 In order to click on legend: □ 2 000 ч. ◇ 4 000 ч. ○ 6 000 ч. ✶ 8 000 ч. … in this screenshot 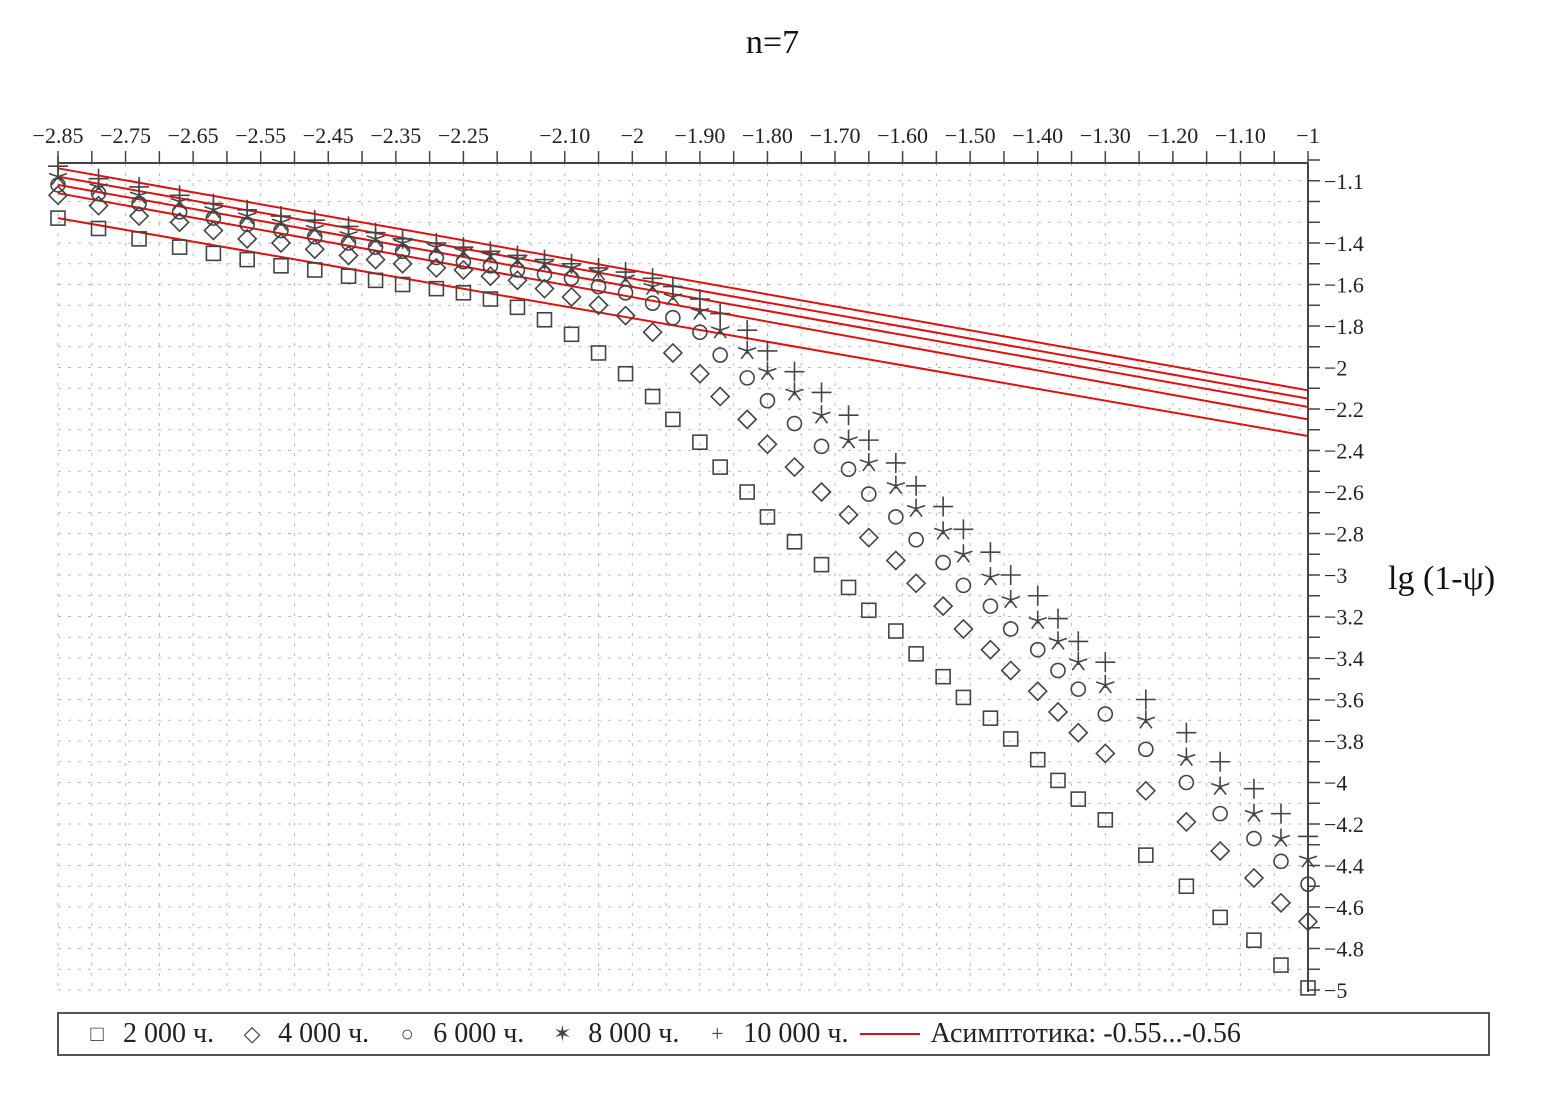, I will do `click(773, 1034)`.